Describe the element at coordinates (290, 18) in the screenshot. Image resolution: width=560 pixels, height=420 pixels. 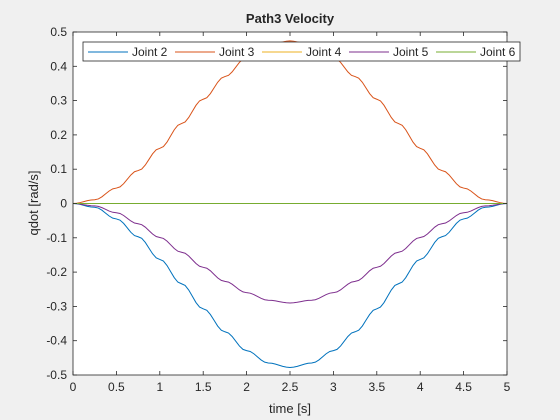
I see `chart-title: Path3 Velocity` at that location.